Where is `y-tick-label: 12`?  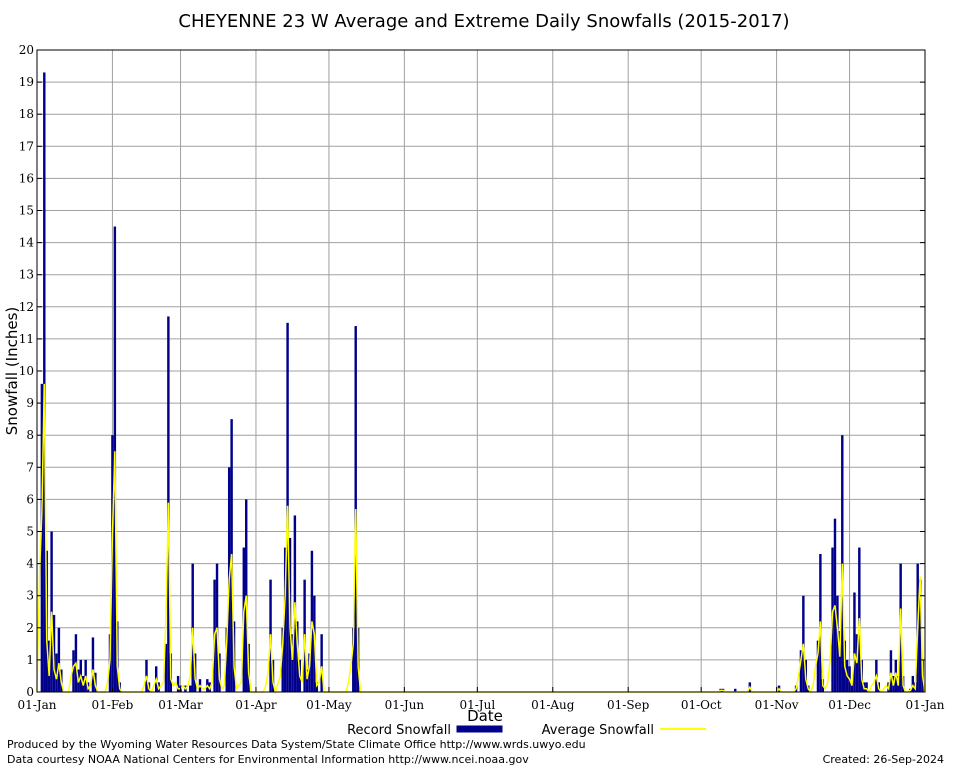 y-tick-label: 12 is located at coordinates (26, 307).